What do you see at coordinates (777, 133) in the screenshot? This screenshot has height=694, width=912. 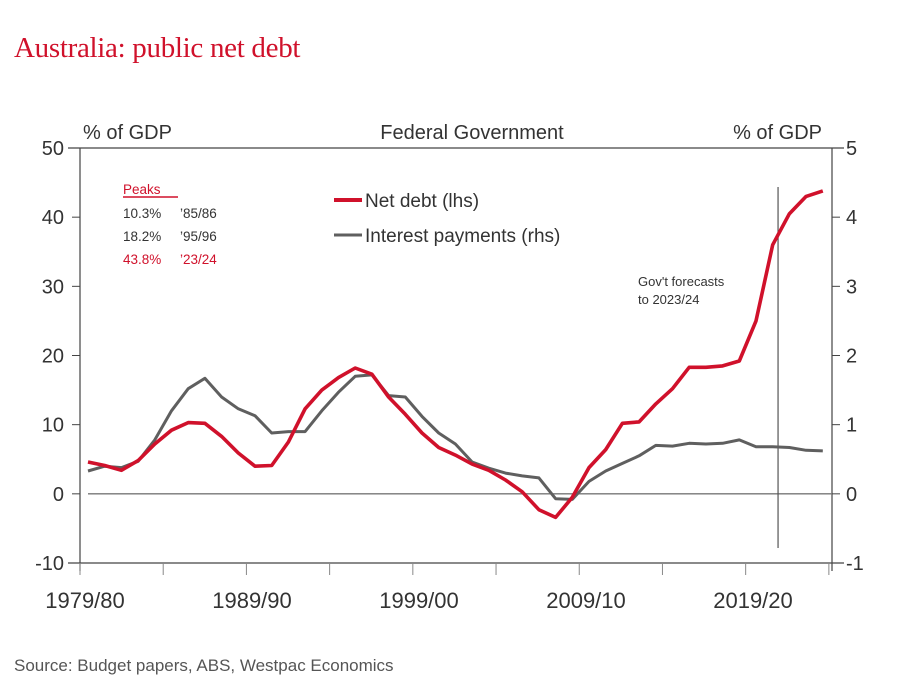 I see `y-right-axis-label: % of GDP` at bounding box center [777, 133].